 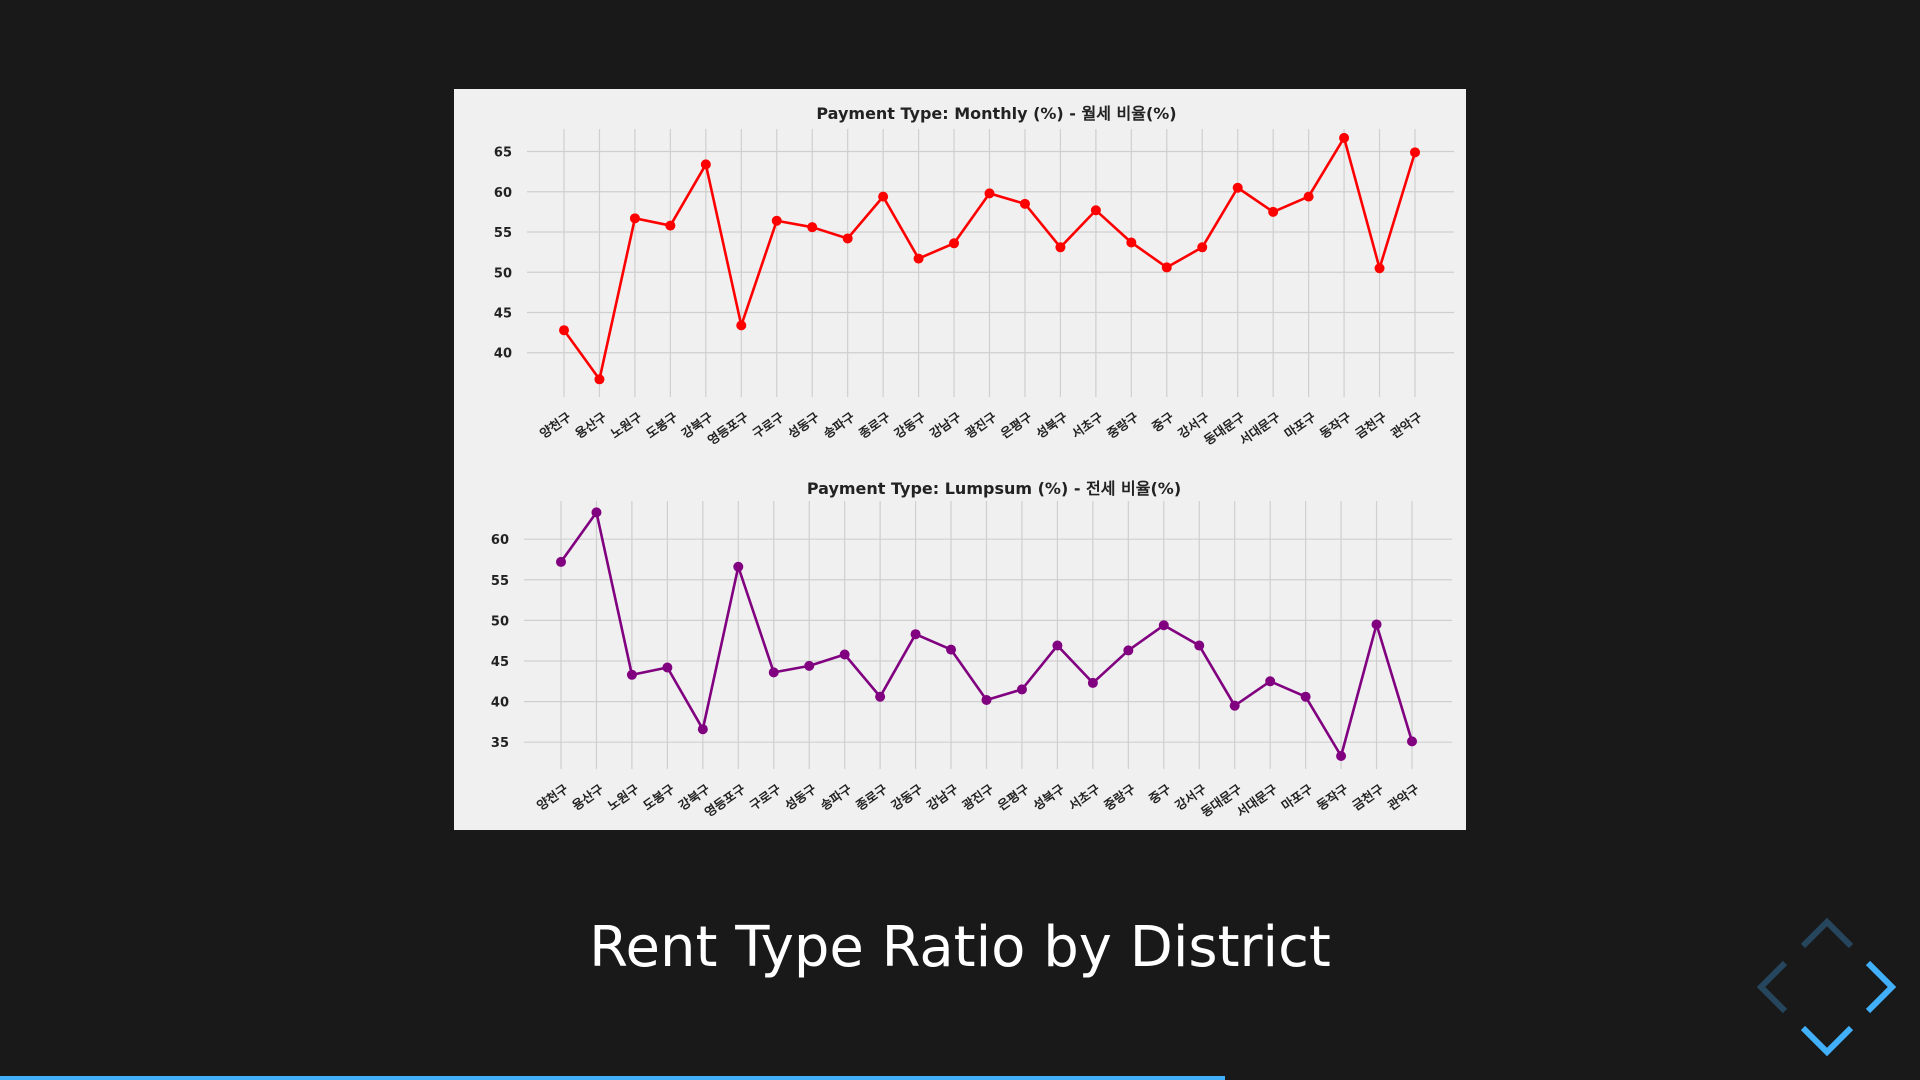 I want to click on nav-right-button, so click(x=1876, y=987).